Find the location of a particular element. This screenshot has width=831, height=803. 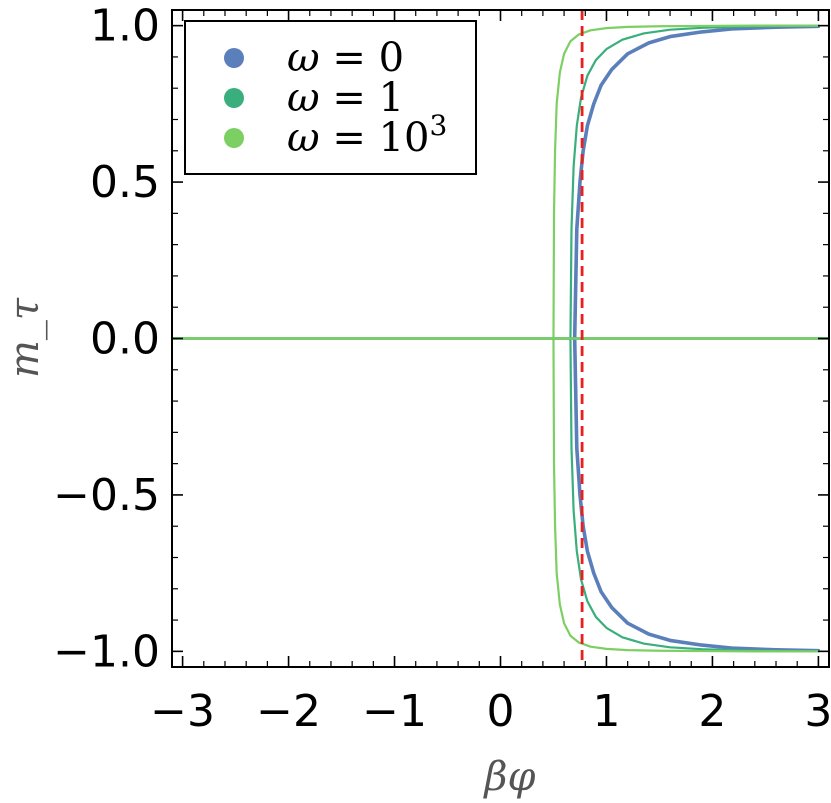

x-tick-label: 1 is located at coordinates (606, 711).